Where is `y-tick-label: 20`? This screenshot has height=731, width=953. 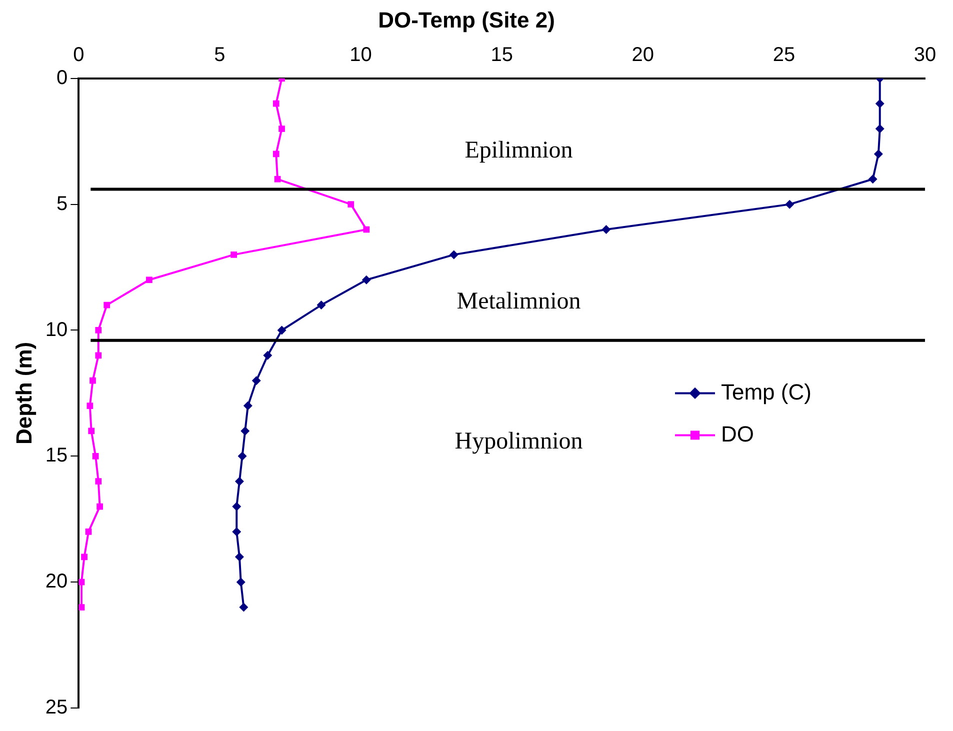
y-tick-label: 20 is located at coordinates (56, 581).